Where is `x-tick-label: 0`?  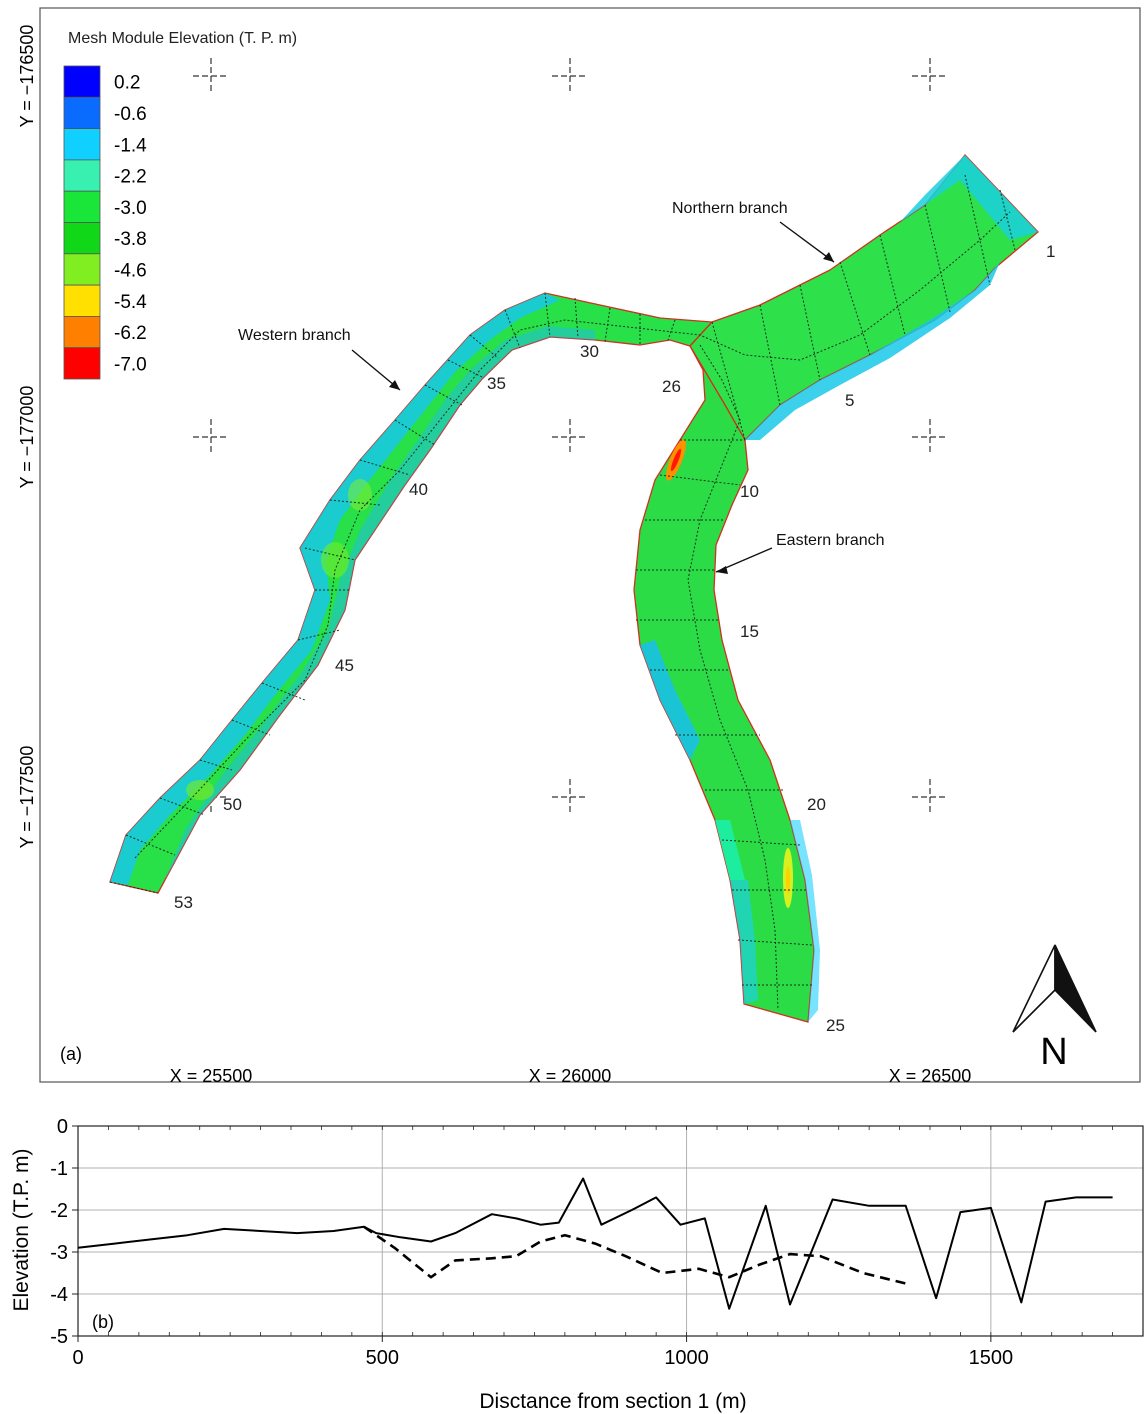
x-tick-label: 0 is located at coordinates (77, 1358).